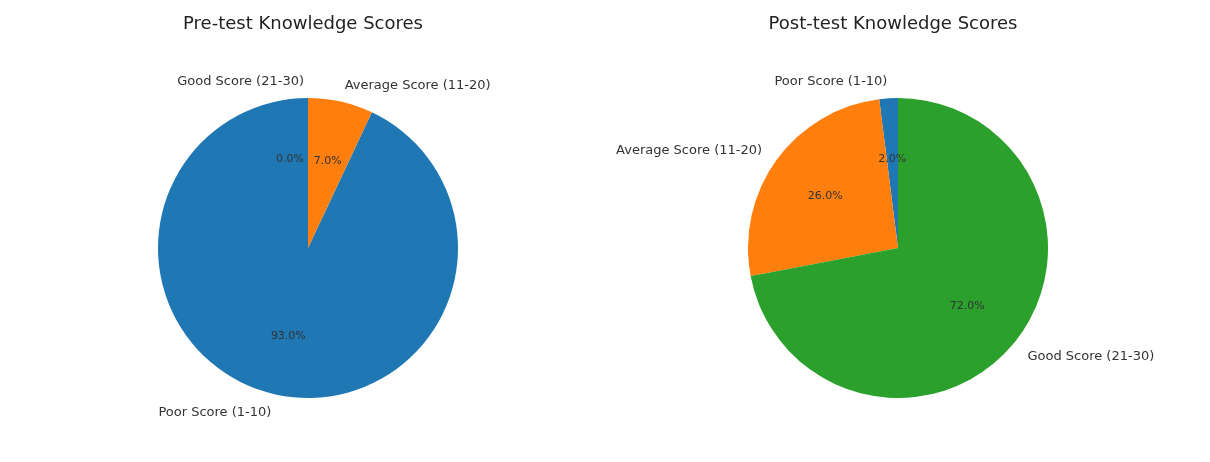 The height and width of the screenshot is (462, 1210). I want to click on data-label: 72.0%, so click(967, 305).